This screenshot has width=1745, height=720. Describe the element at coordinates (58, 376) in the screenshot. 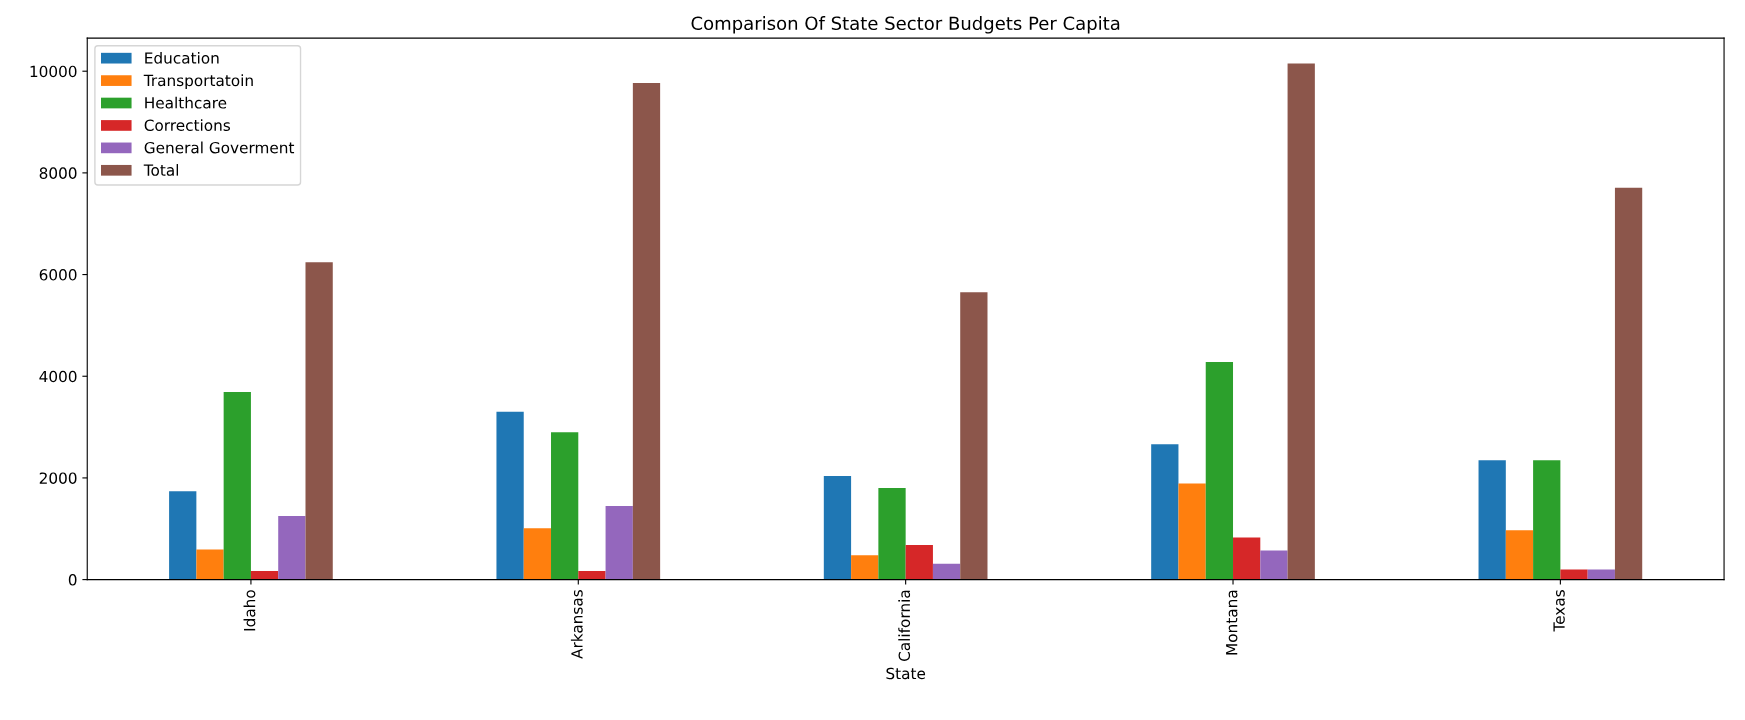

I see `y-tick-label: 4000` at that location.